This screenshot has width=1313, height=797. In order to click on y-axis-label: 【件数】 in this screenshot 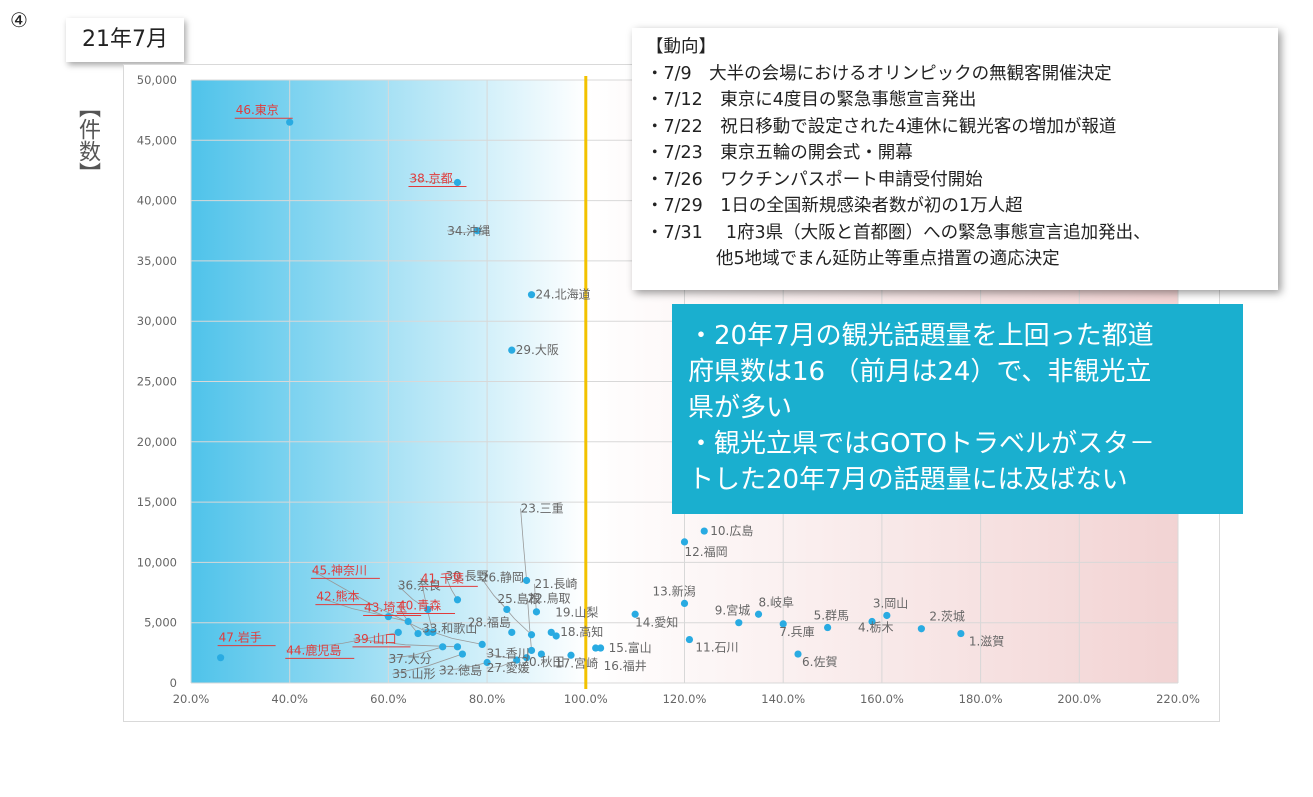, I will do `click(87, 144)`.